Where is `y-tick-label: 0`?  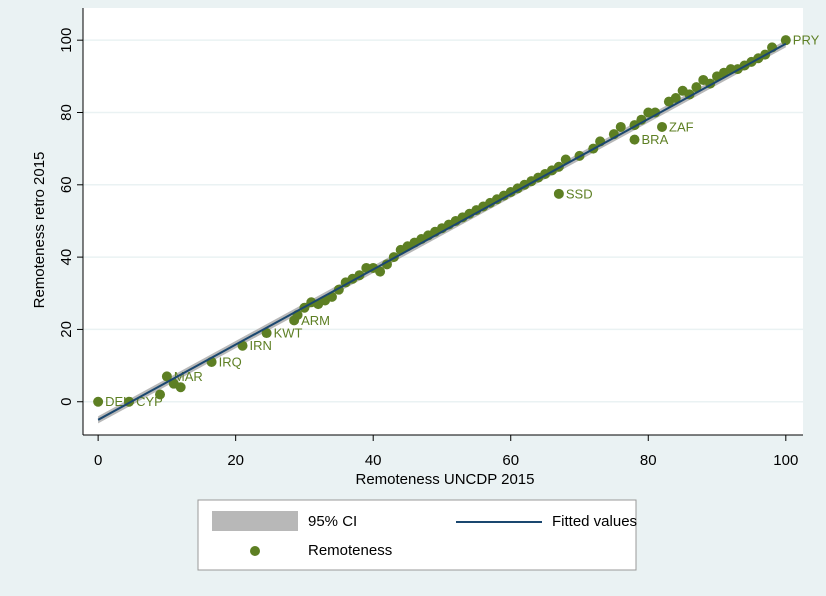
y-tick-label: 0 is located at coordinates (66, 402).